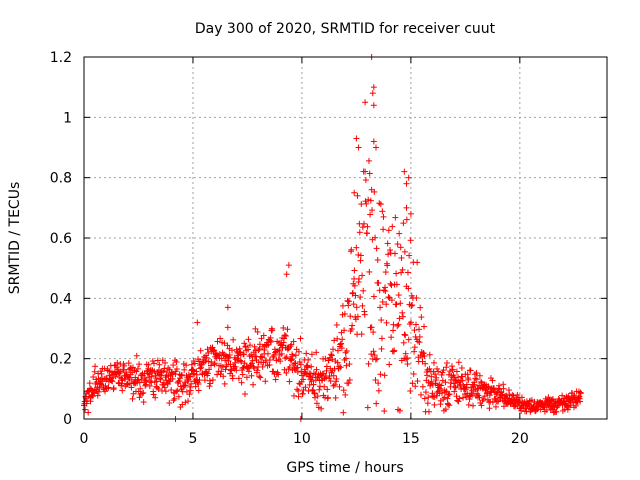 The image size is (640, 480). Describe the element at coordinates (344, 468) in the screenshot. I see `x-axis-title: GPS time / hours` at that location.